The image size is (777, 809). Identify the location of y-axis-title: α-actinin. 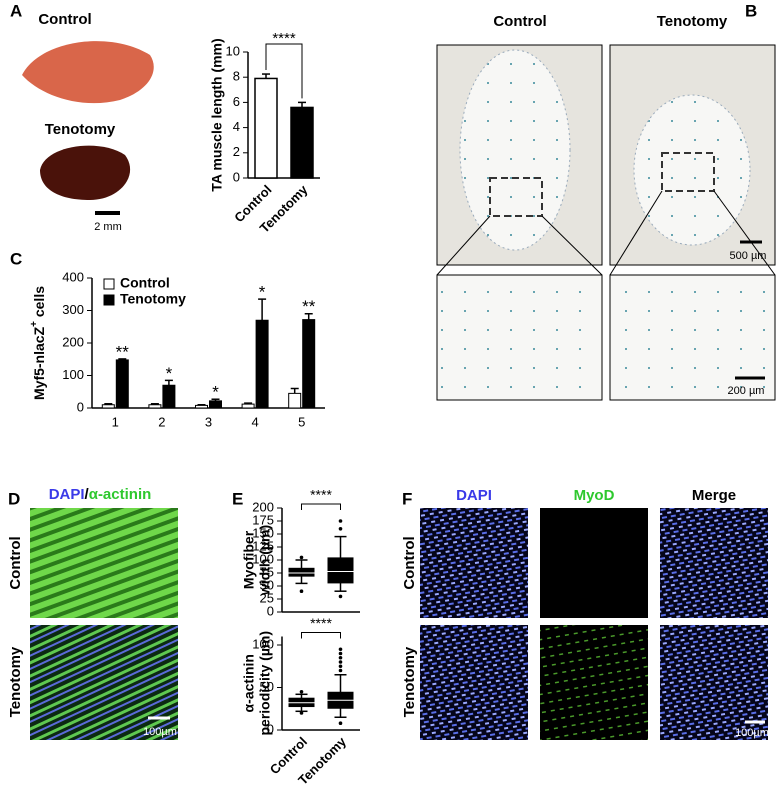
(249, 683).